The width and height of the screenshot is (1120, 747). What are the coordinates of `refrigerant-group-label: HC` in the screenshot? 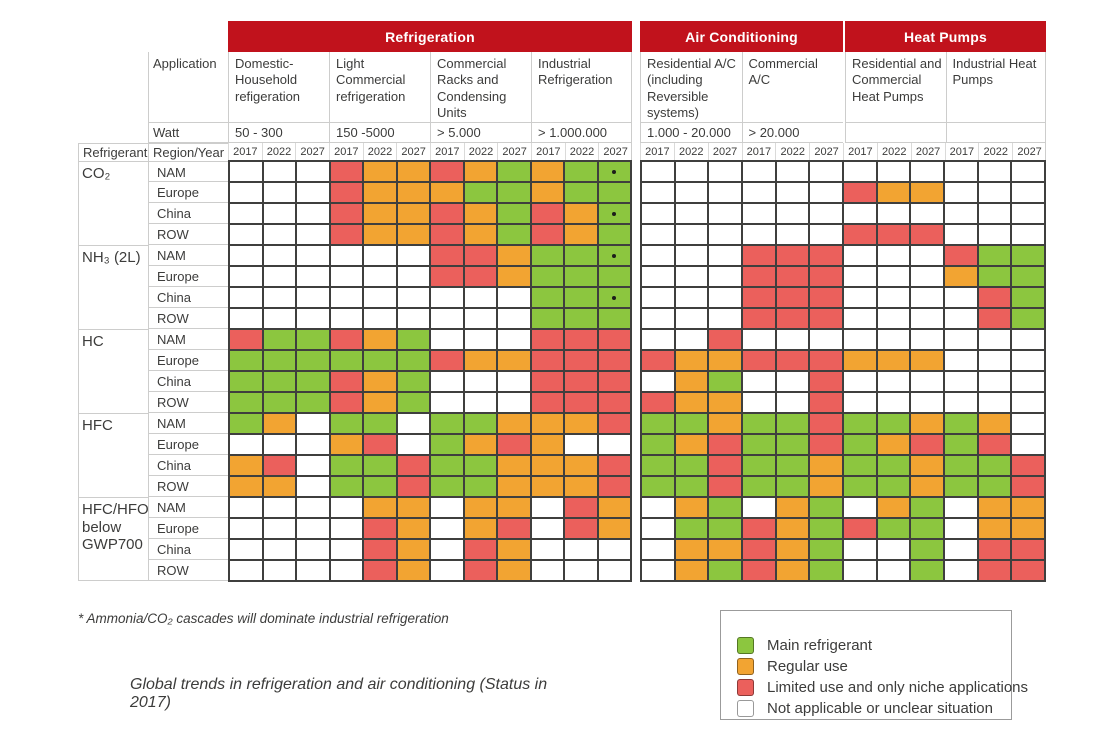 It's located at (113, 371).